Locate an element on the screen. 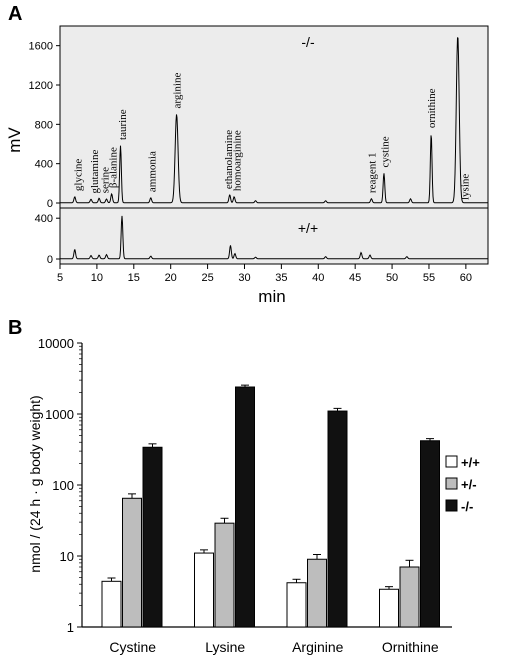 Image resolution: width=518 pixels, height=664 pixels. category-label: Cystine is located at coordinates (132, 647).